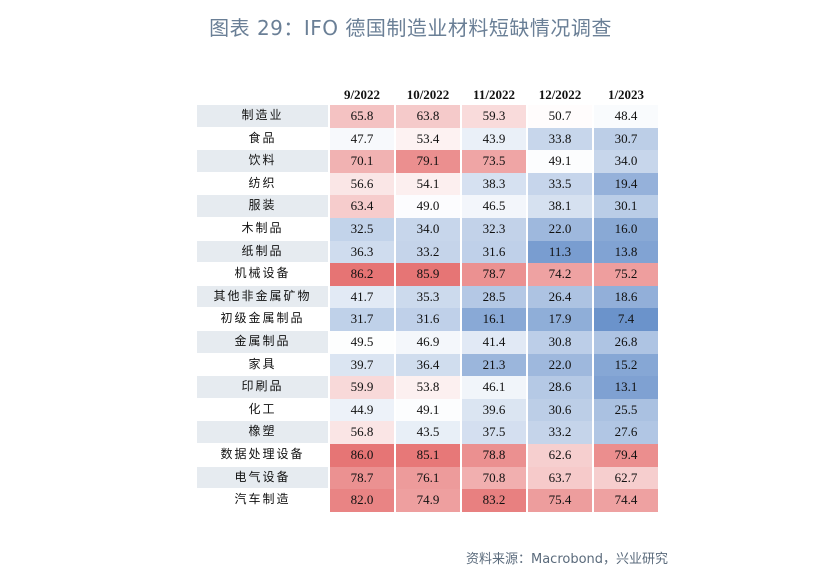  Describe the element at coordinates (560, 94) in the screenshot. I see `column-header: 12/2022` at that location.